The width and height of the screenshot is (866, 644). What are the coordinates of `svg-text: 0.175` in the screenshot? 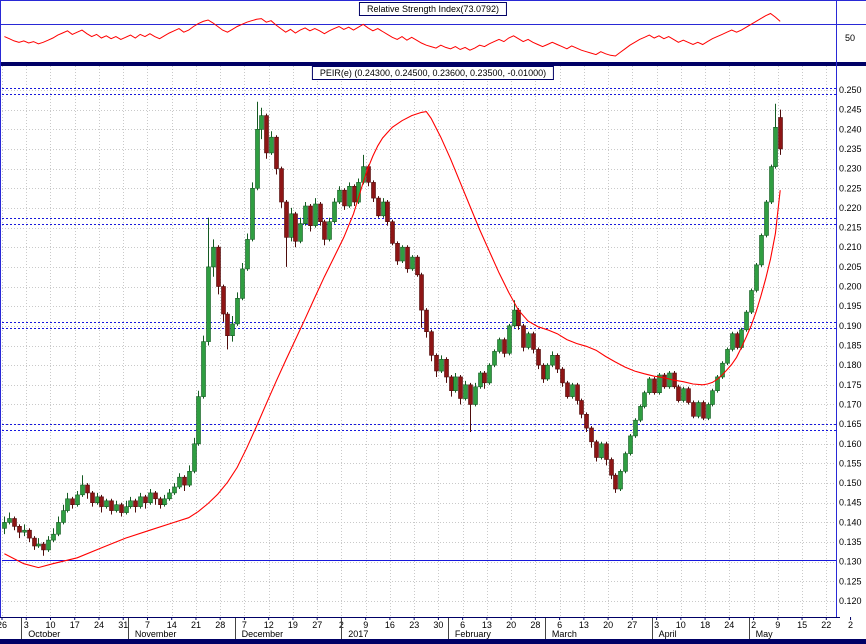 It's located at (850, 385).